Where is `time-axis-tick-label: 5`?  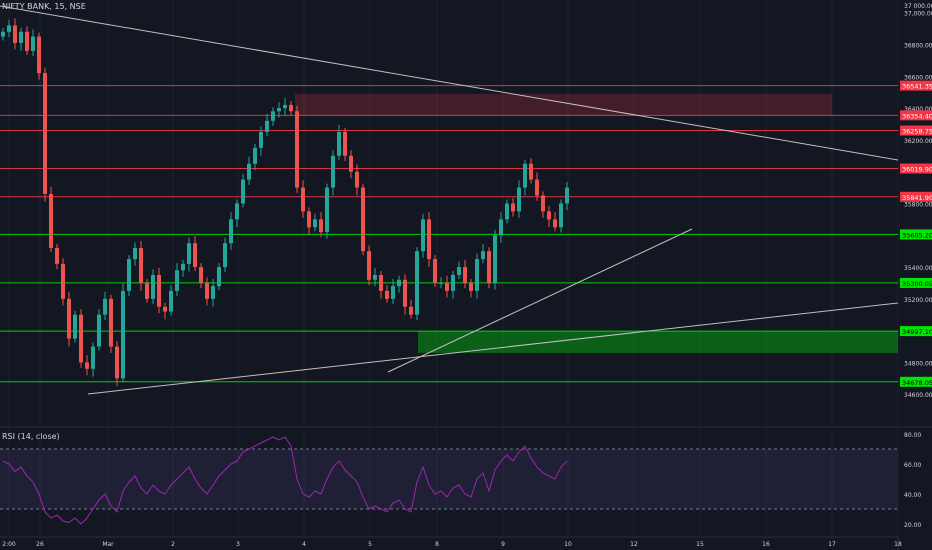 time-axis-tick-label: 5 is located at coordinates (370, 544).